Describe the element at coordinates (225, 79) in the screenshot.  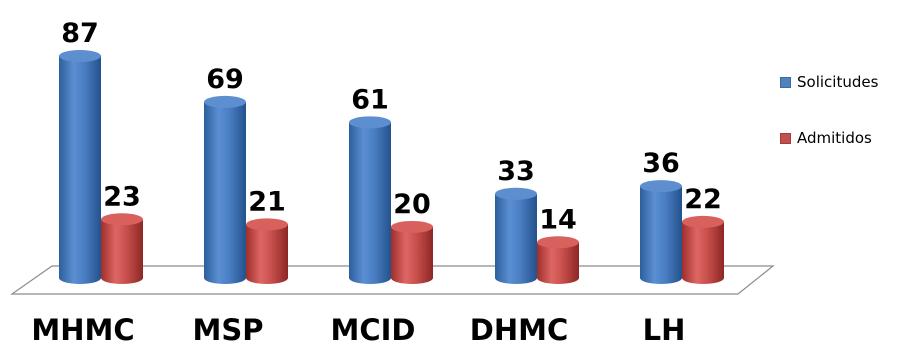
I see `data-label-solicitudes-msp: 69` at that location.